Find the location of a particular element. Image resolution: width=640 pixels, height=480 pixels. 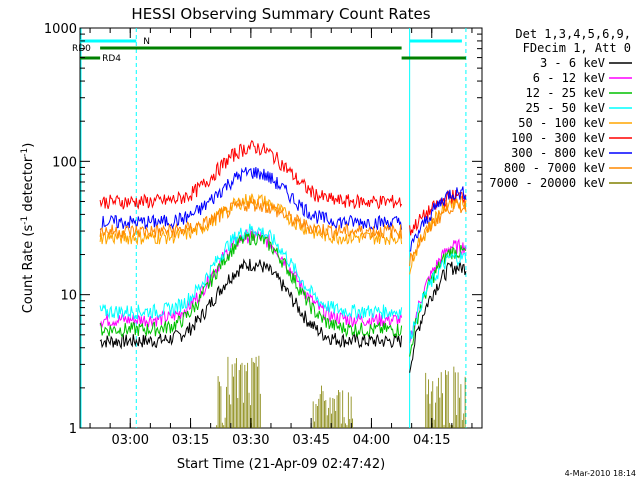

legend-label: 6 - 12 keV is located at coordinates (569, 78).